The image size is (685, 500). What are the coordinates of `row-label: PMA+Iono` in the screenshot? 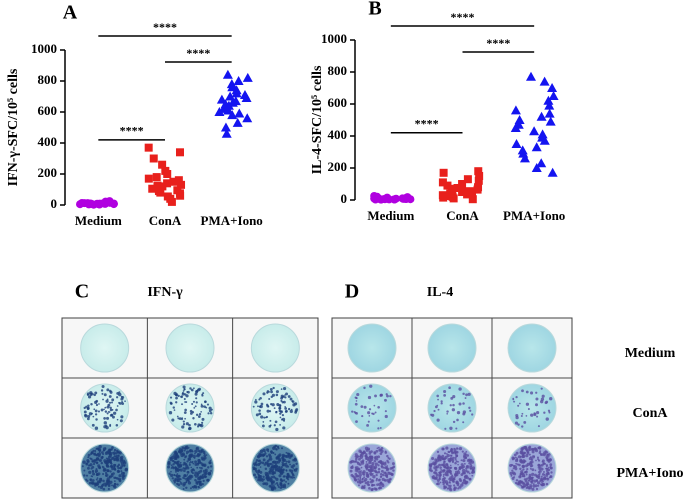 It's located at (649, 473).